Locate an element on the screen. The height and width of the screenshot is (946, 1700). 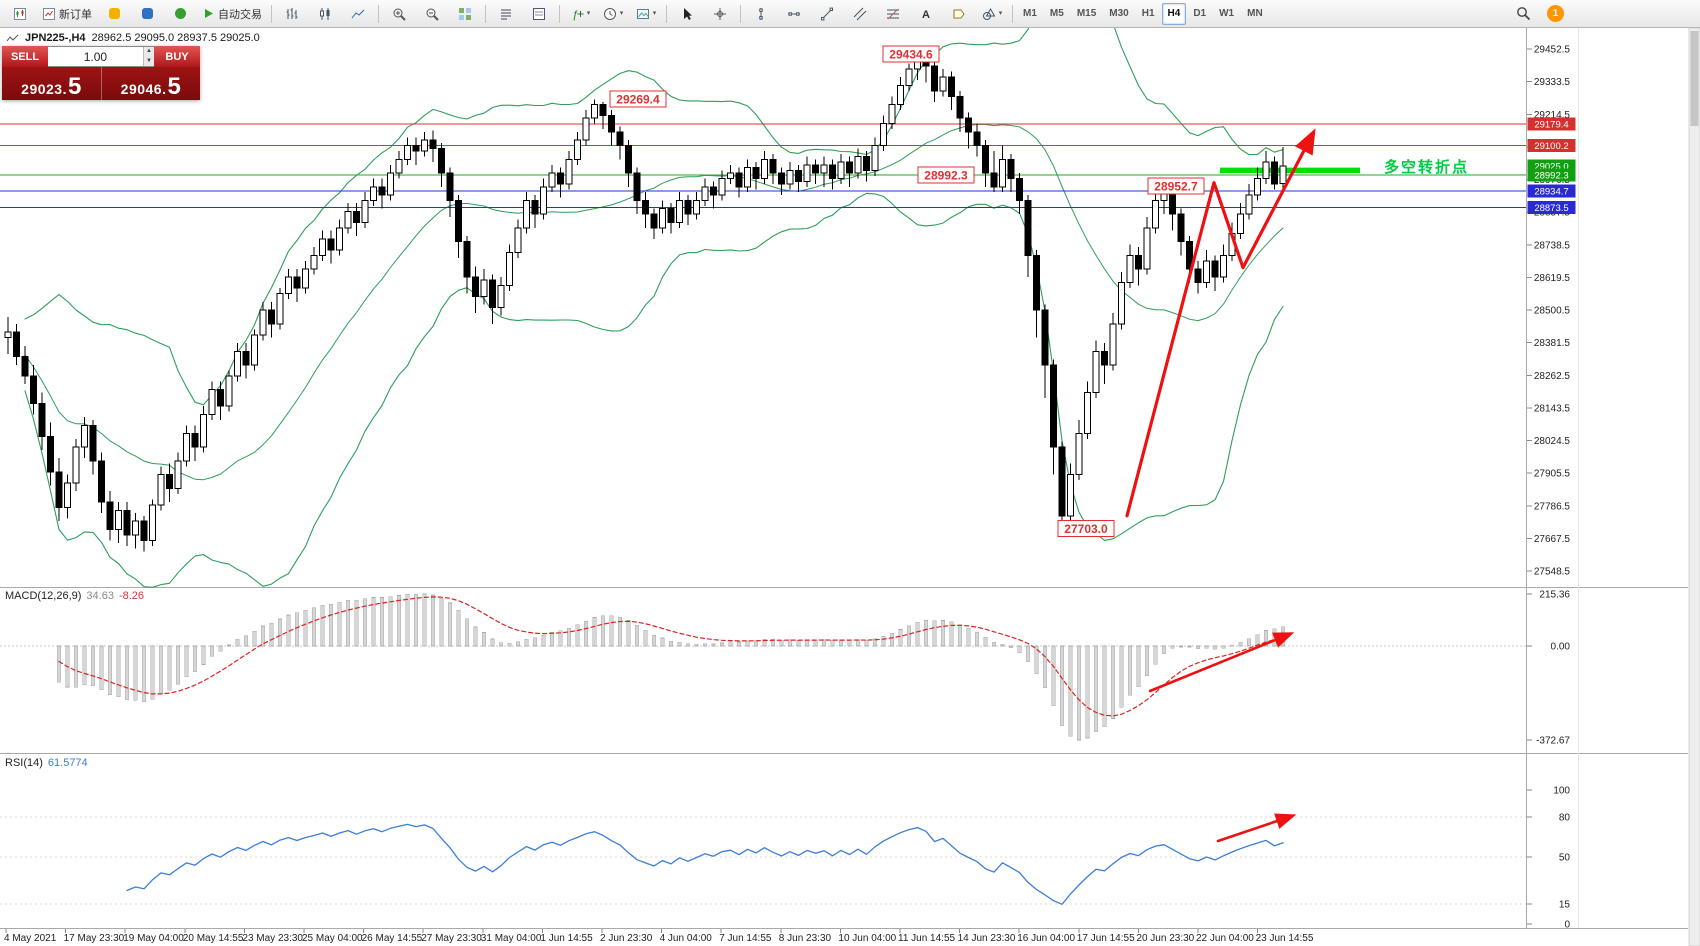
svg-text: 23 Jun 14:55 is located at coordinates (1285, 938).